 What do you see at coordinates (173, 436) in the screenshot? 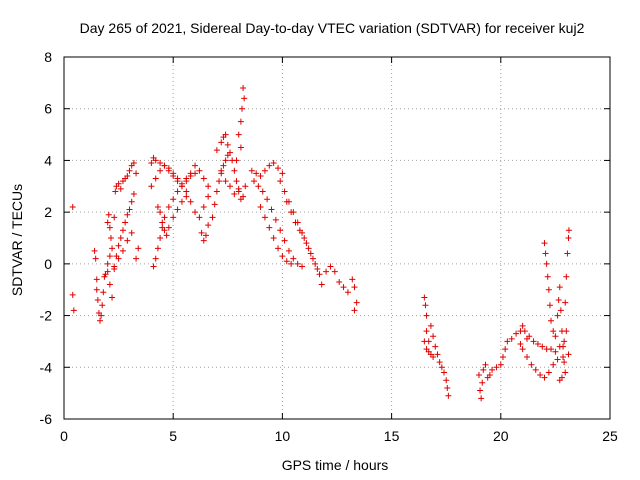
I see `x-tick-label: 5` at bounding box center [173, 436].